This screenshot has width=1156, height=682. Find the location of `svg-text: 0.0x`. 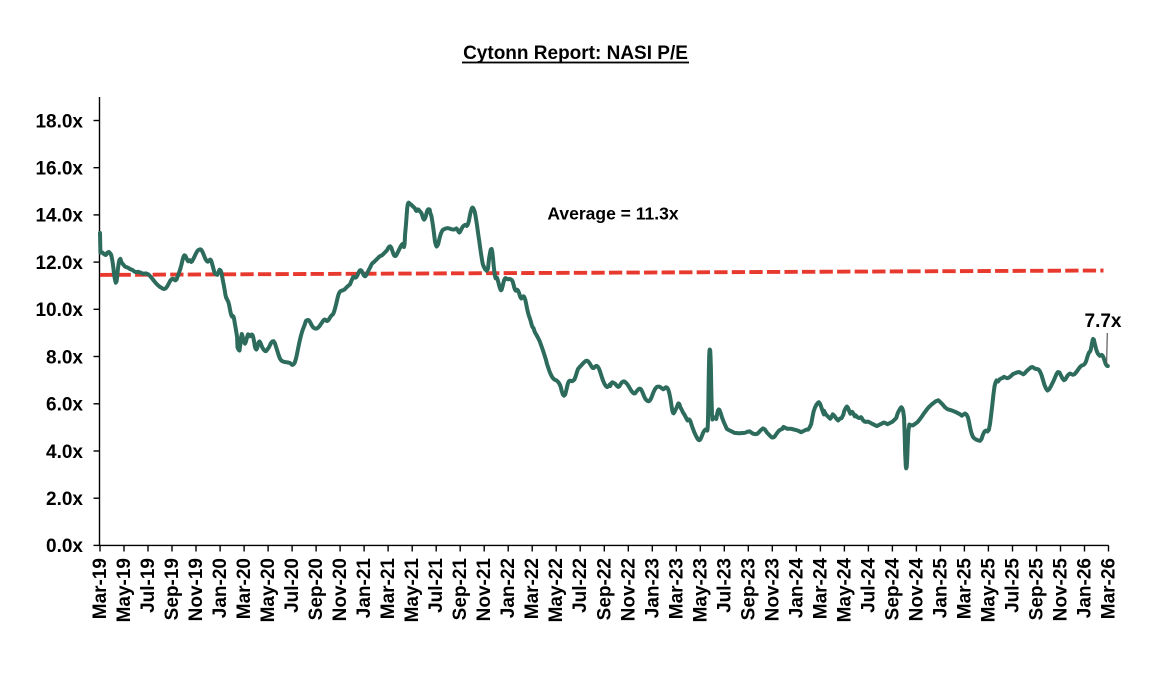

svg-text: 0.0x is located at coordinates (64, 546).